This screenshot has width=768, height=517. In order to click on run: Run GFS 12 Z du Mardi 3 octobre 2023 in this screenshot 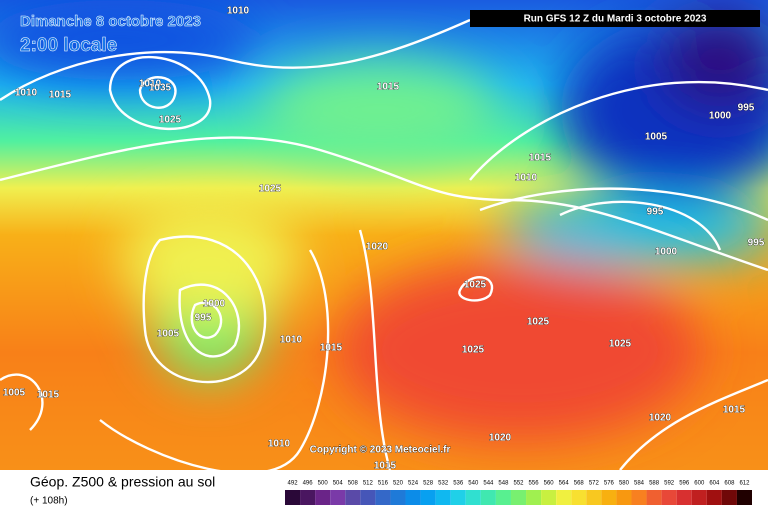, I will do `click(615, 19)`.